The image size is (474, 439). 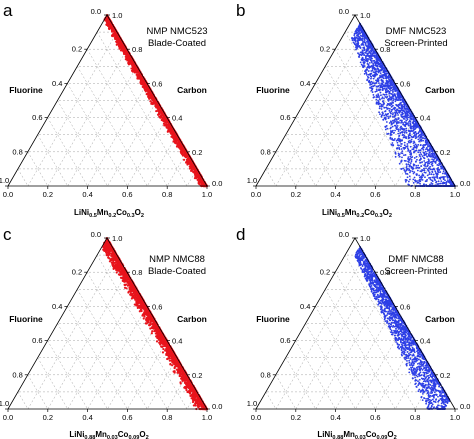 What do you see at coordinates (37, 117) in the screenshot?
I see `tick-label-left: 0.6` at bounding box center [37, 117].